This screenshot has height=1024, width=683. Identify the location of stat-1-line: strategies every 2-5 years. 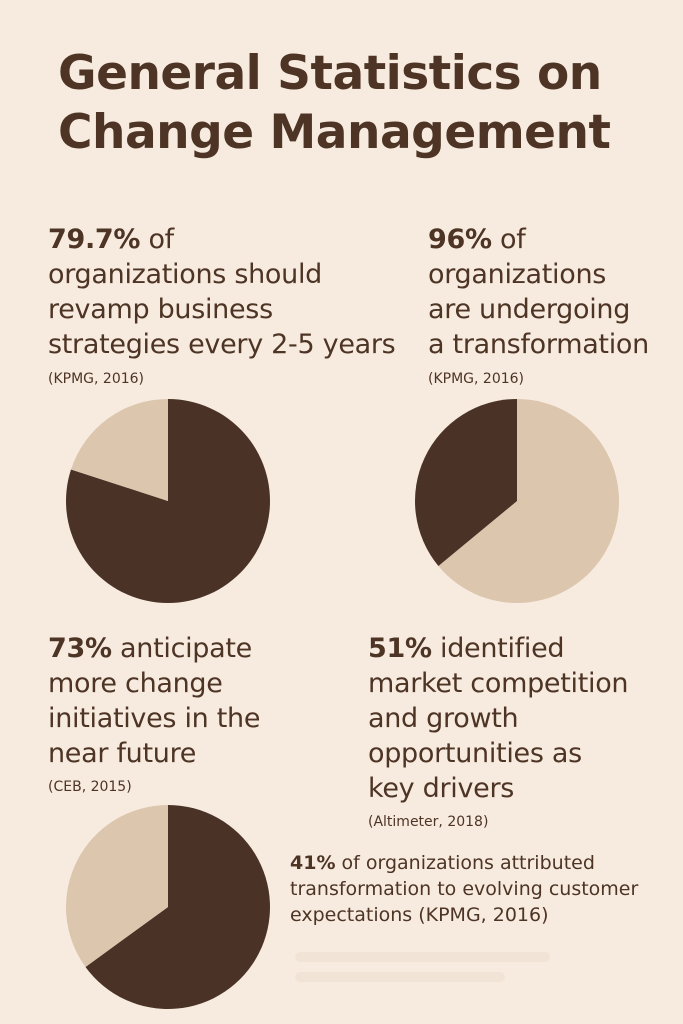
(222, 344).